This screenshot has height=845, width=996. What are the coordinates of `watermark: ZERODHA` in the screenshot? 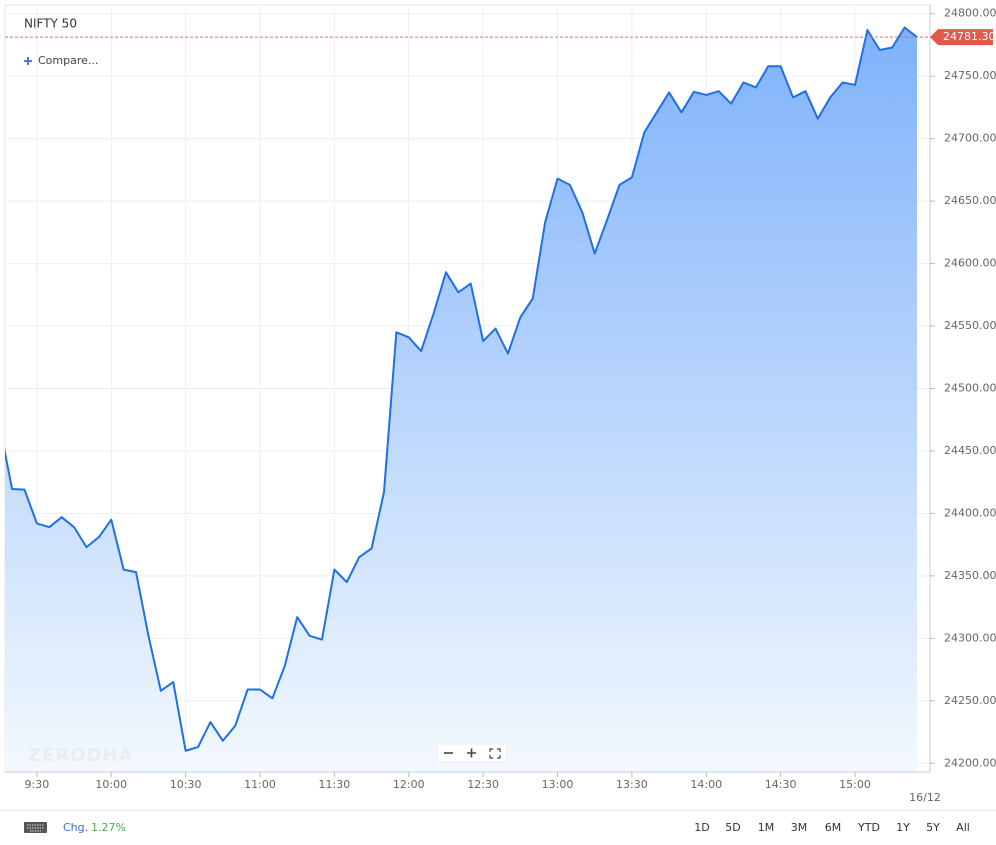 It's located at (80, 755).